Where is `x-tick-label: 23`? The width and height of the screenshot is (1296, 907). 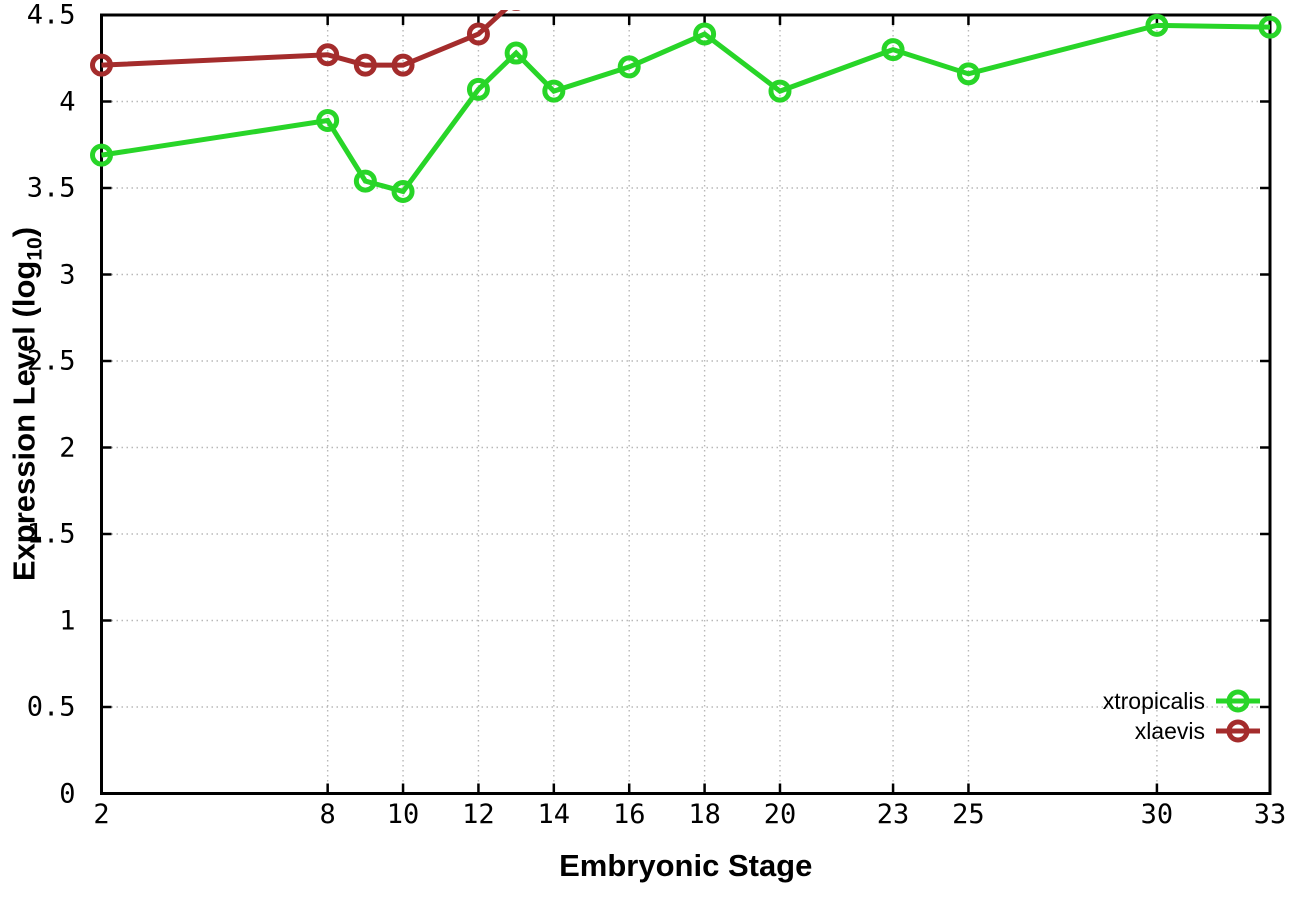 x-tick-label: 23 is located at coordinates (893, 814).